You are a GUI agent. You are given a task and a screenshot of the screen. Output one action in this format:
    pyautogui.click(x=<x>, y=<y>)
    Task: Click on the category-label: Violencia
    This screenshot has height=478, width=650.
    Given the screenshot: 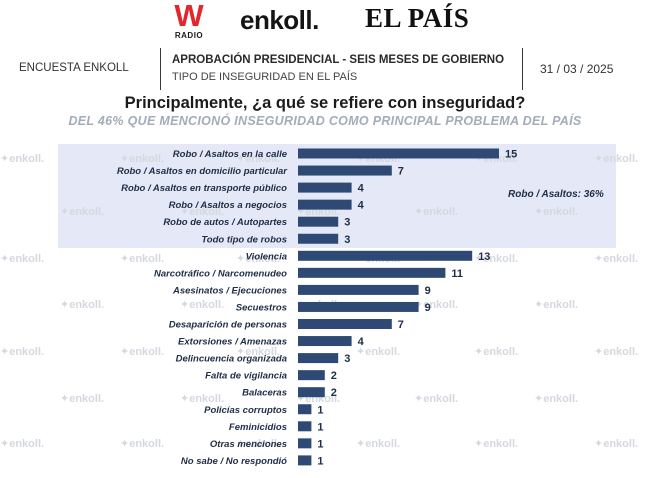 What is the action you would take?
    pyautogui.click(x=266, y=256)
    